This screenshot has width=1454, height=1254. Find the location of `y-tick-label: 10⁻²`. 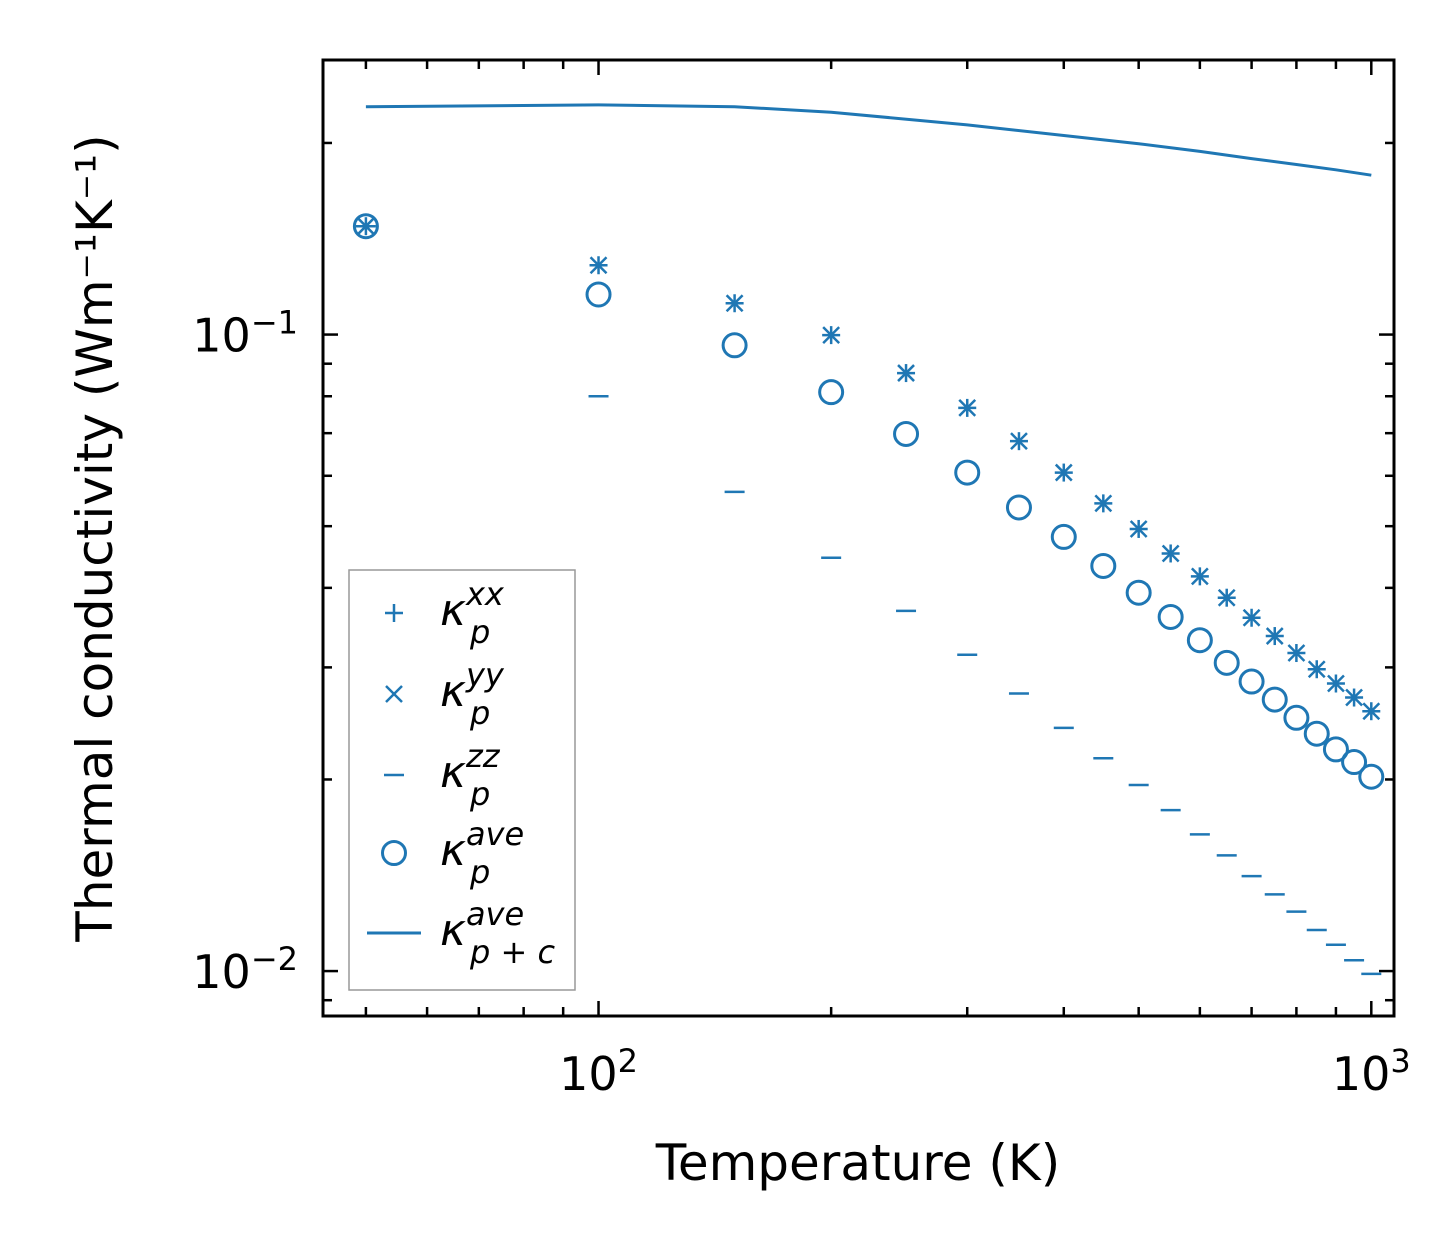

y-tick-label: 10⁻² is located at coordinates (245, 969).